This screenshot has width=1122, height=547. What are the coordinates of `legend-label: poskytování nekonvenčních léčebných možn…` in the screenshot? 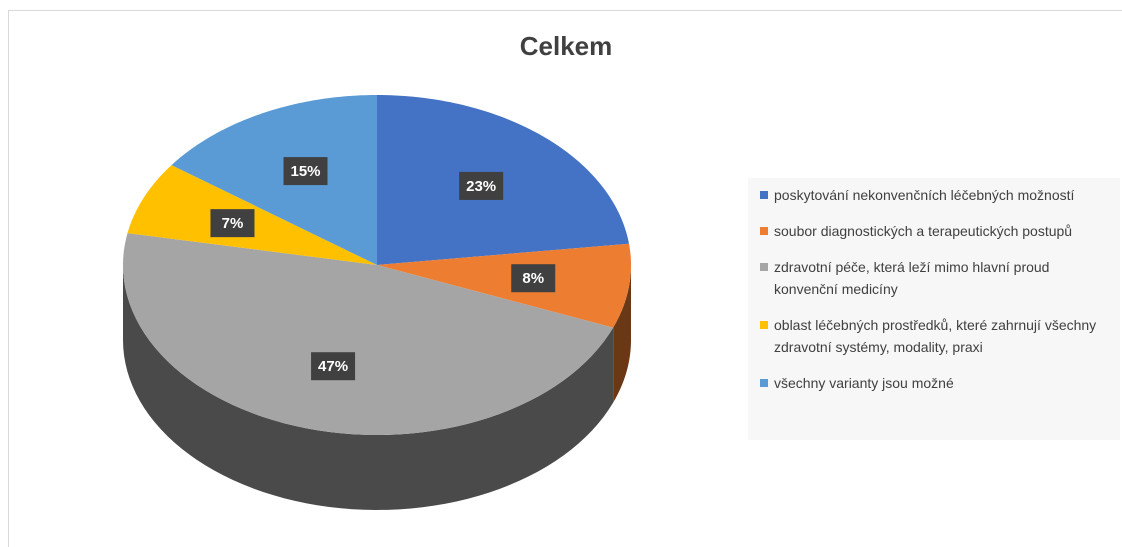 It's located at (924, 195).